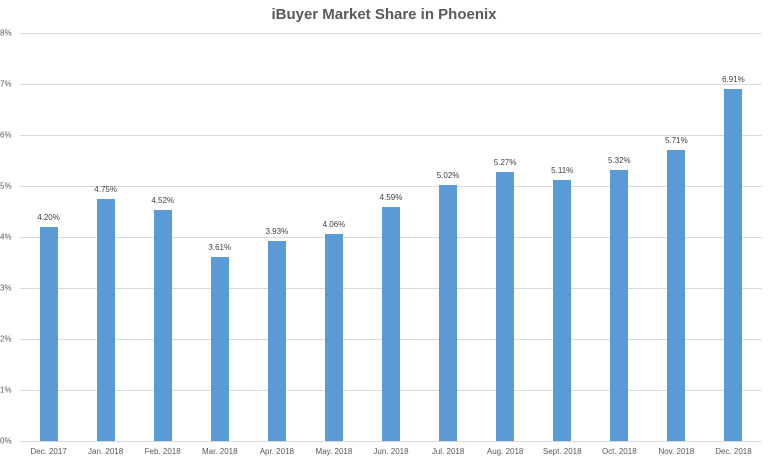 The image size is (768, 458). Describe the element at coordinates (448, 451) in the screenshot. I see `x-axis-category-label: Jul. 2018` at that location.